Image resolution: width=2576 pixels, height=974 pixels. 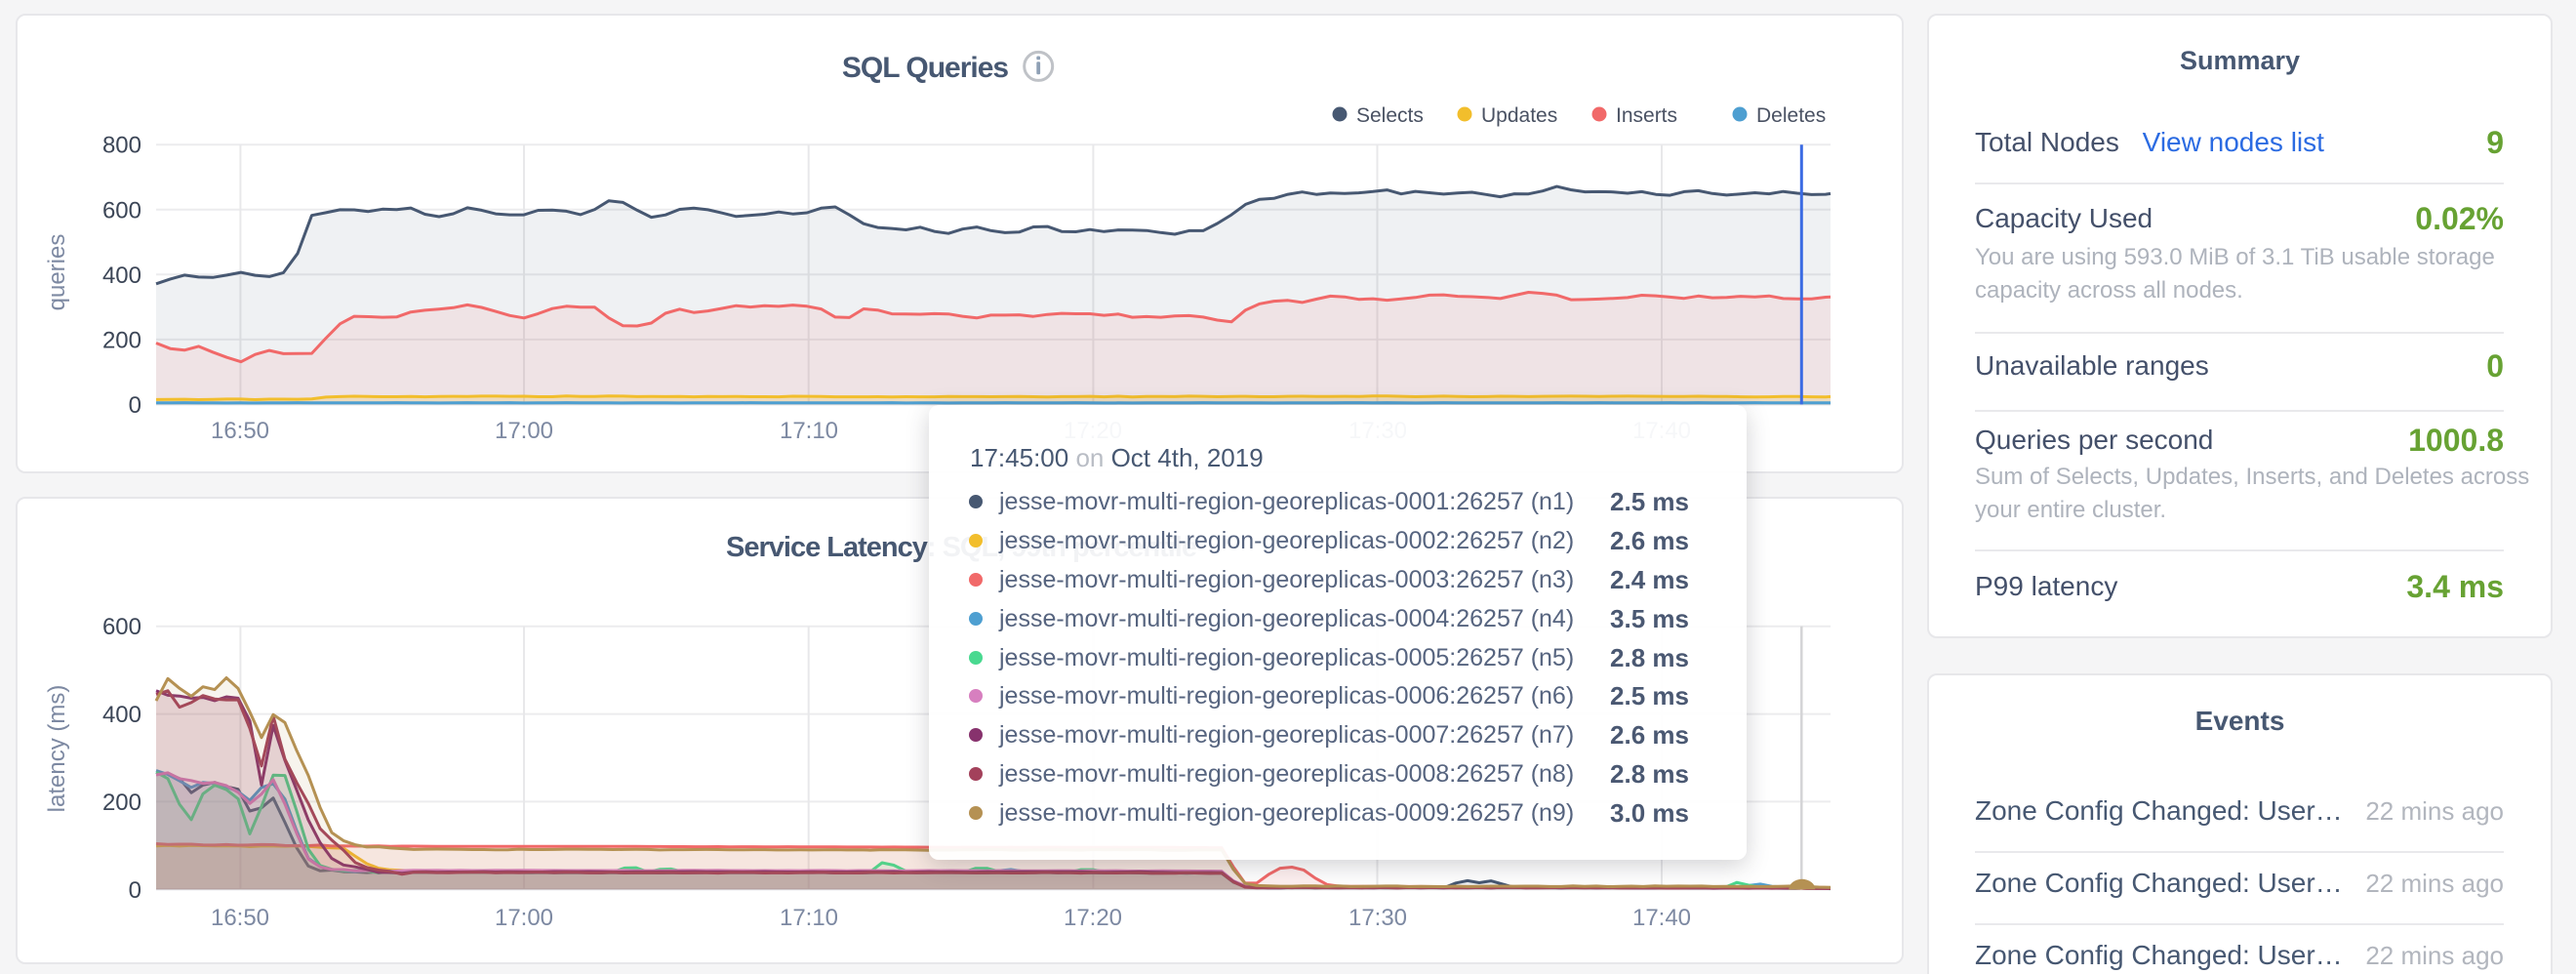 What do you see at coordinates (1661, 918) in the screenshot?
I see `svg-text: 17:40` at bounding box center [1661, 918].